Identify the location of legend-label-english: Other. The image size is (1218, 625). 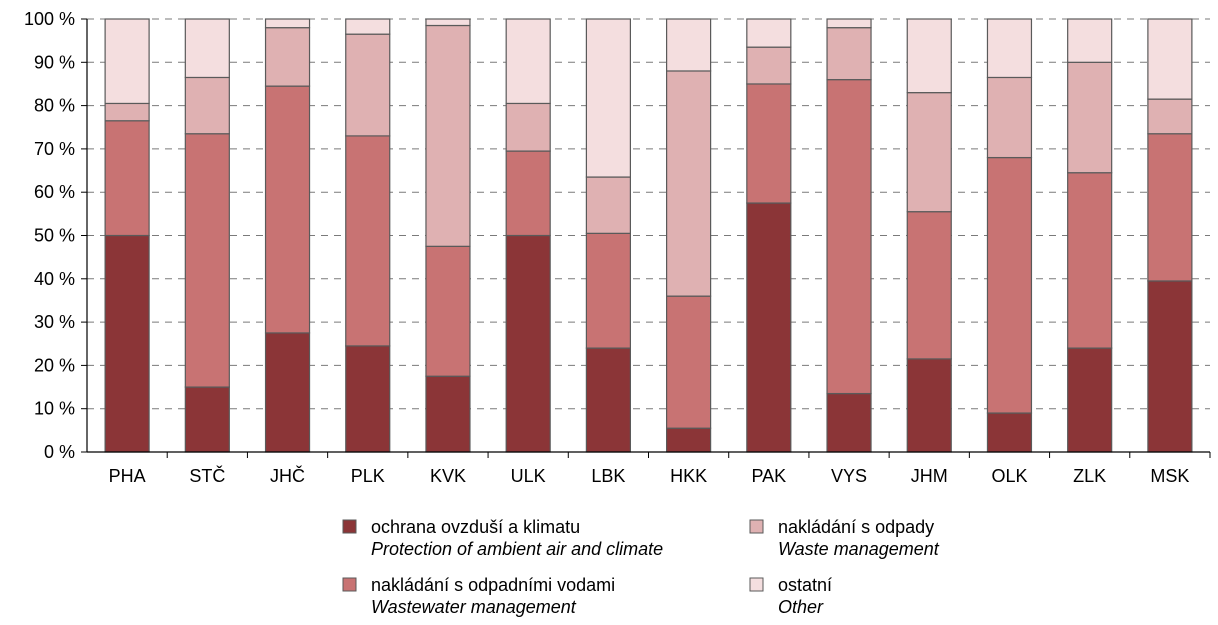
(801, 607).